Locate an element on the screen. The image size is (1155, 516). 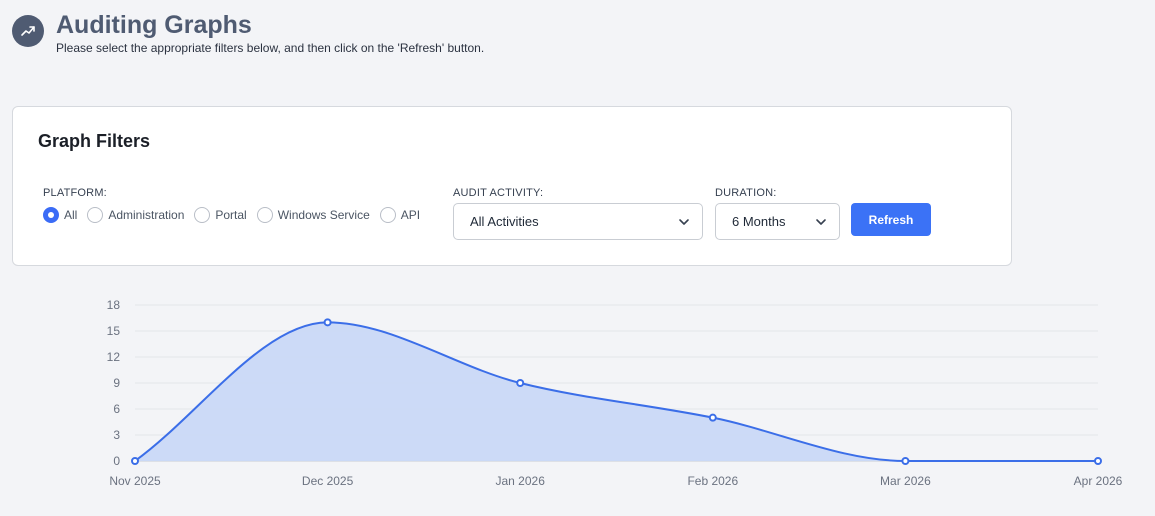
radio-label: All is located at coordinates (71, 215).